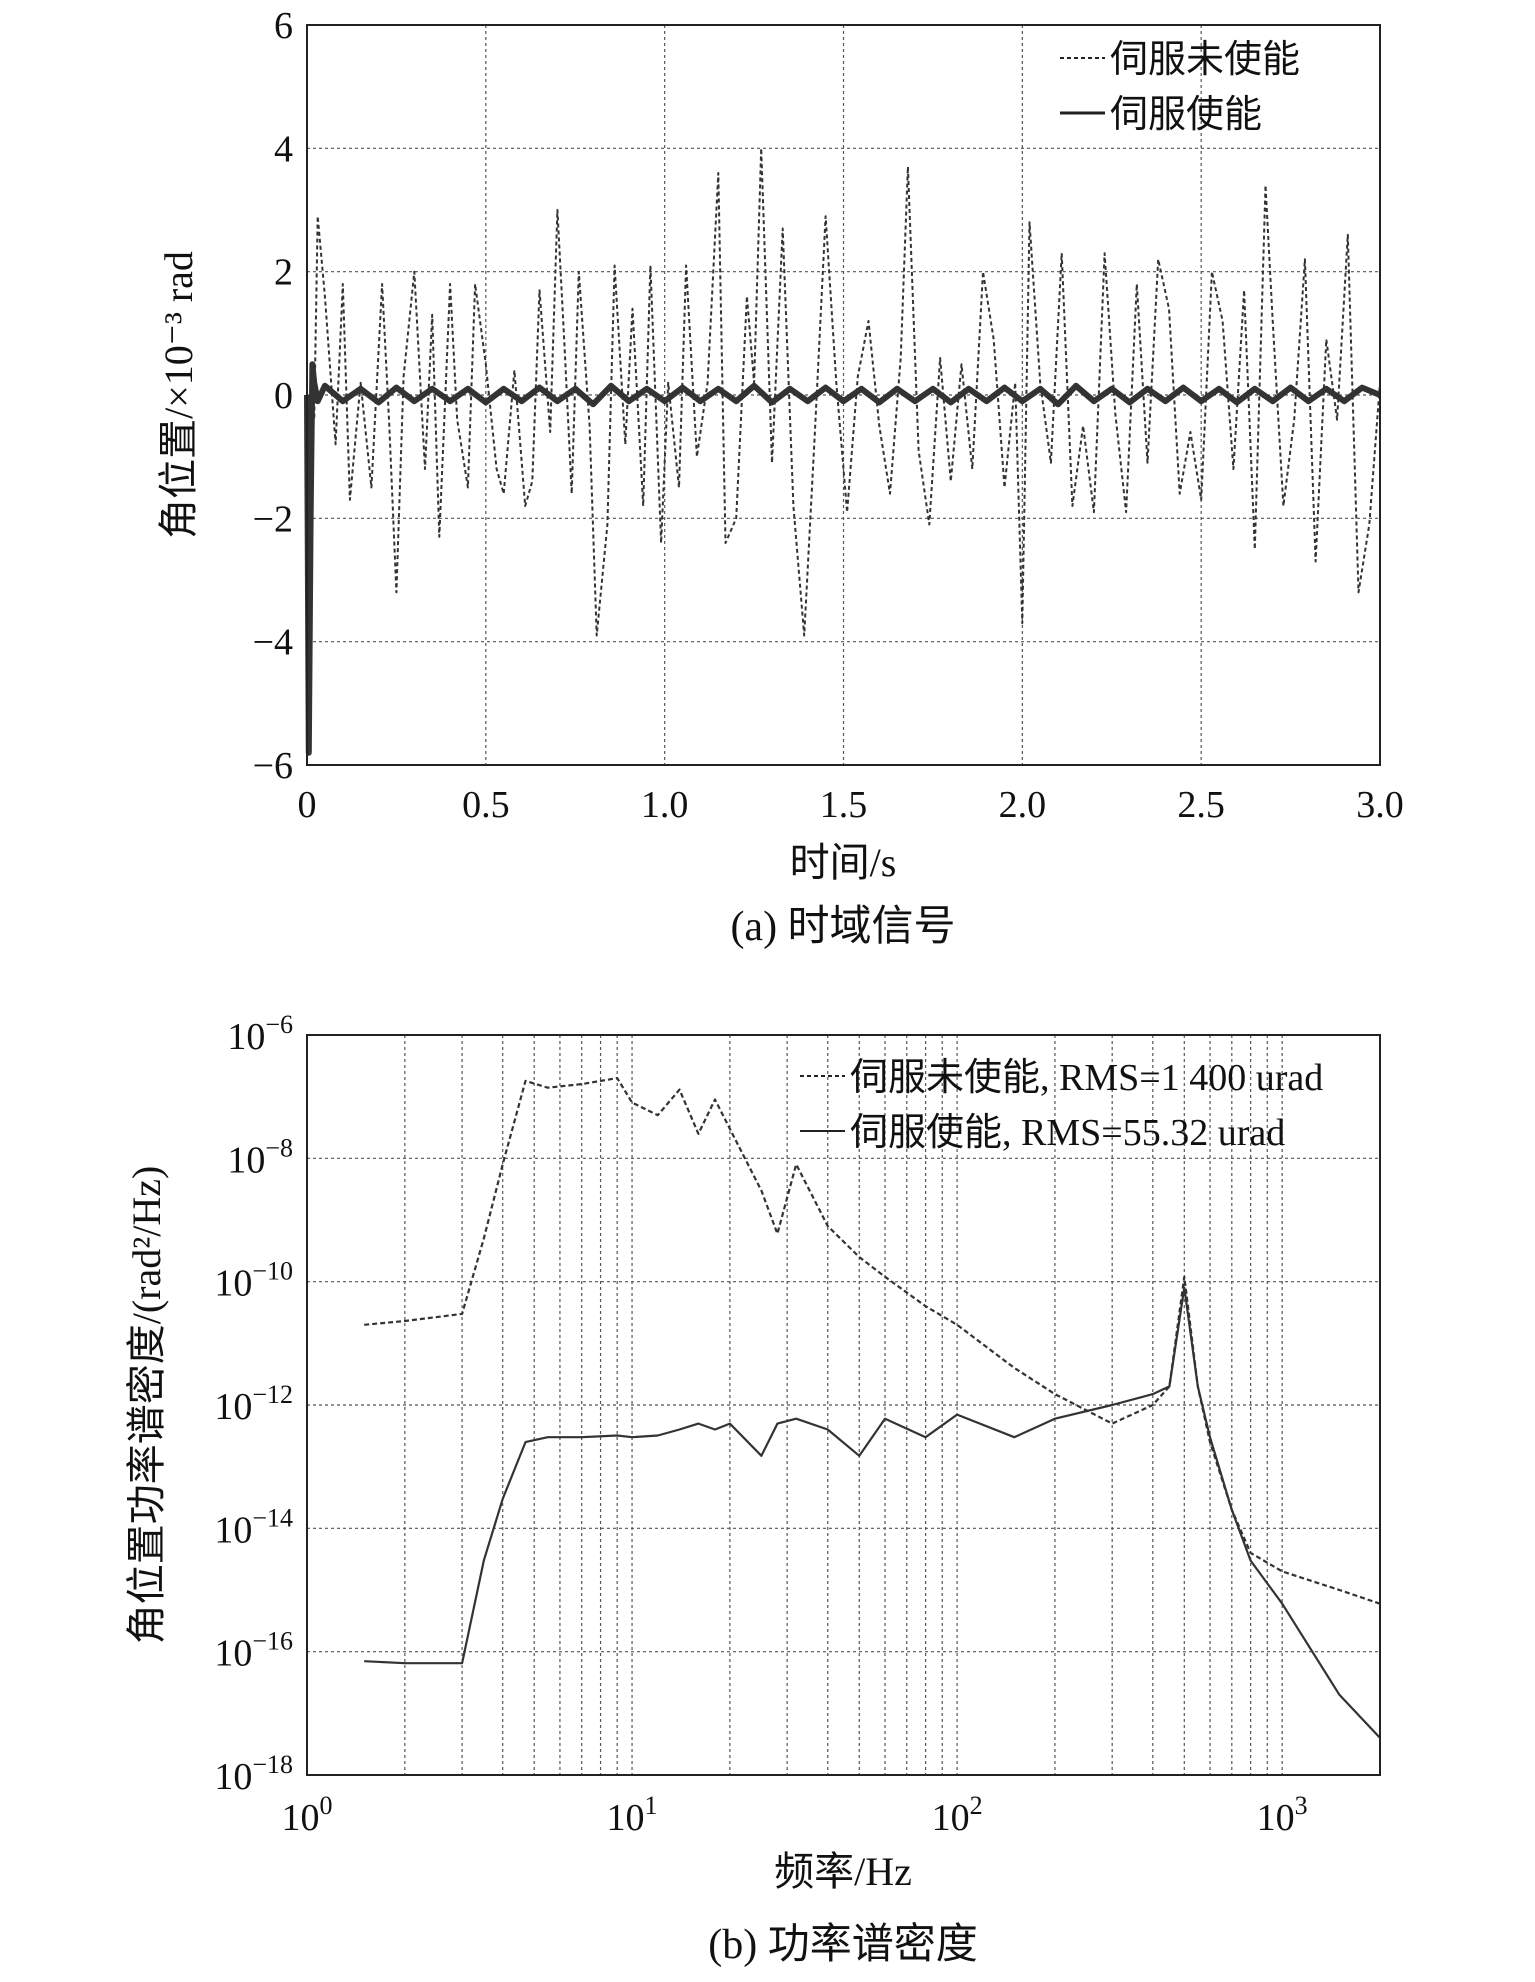 This screenshot has height=1982, width=1535. I want to click on chart-b-y-tick-label: 10⁻⁶, so click(260, 1034).